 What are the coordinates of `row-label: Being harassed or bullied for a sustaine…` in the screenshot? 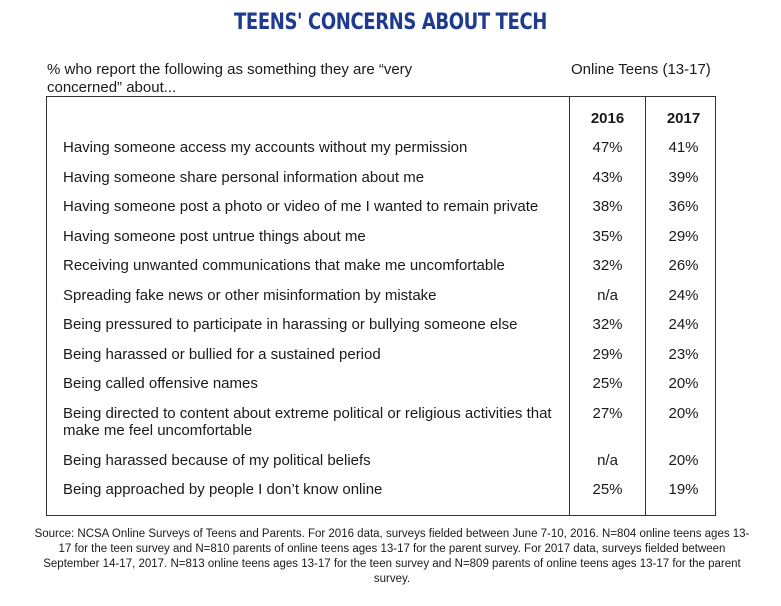 It's located at (222, 354).